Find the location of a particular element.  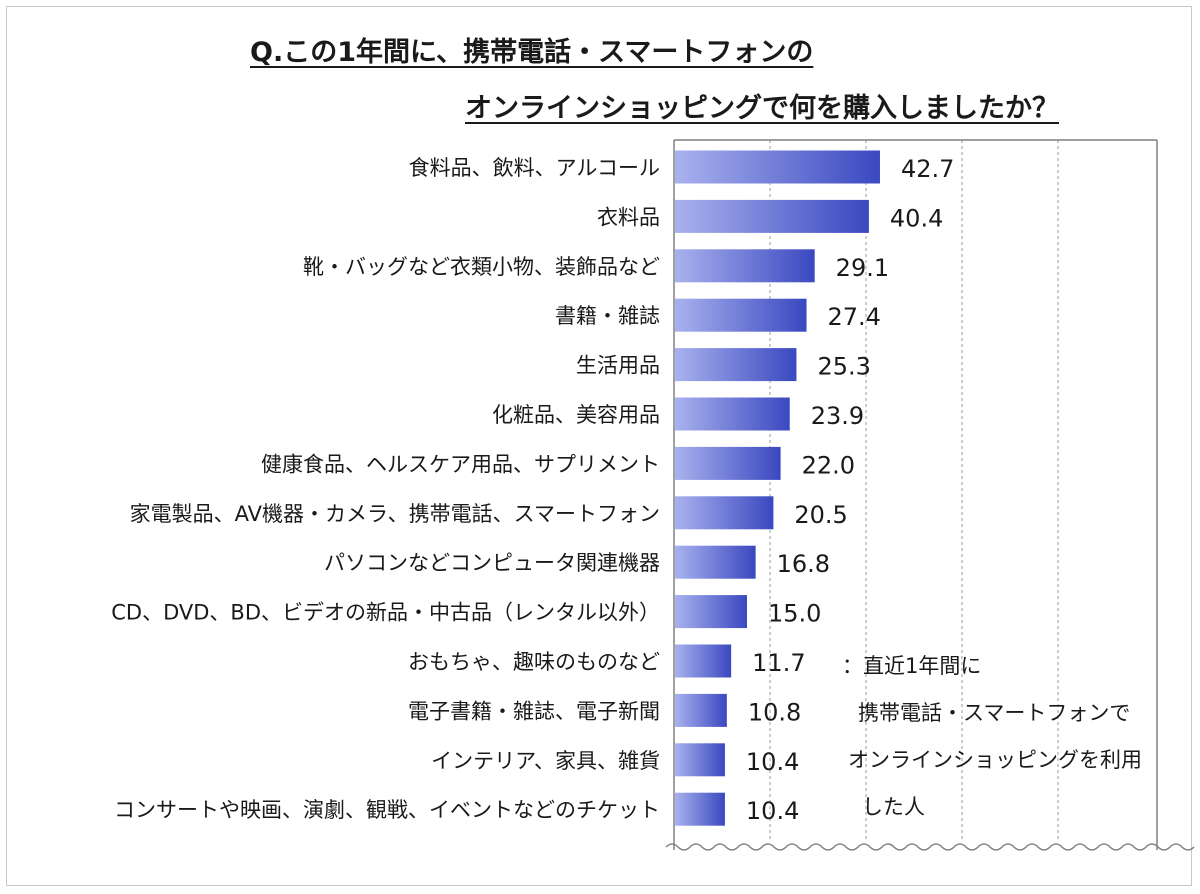

axis-break-wave is located at coordinates (930, 847).